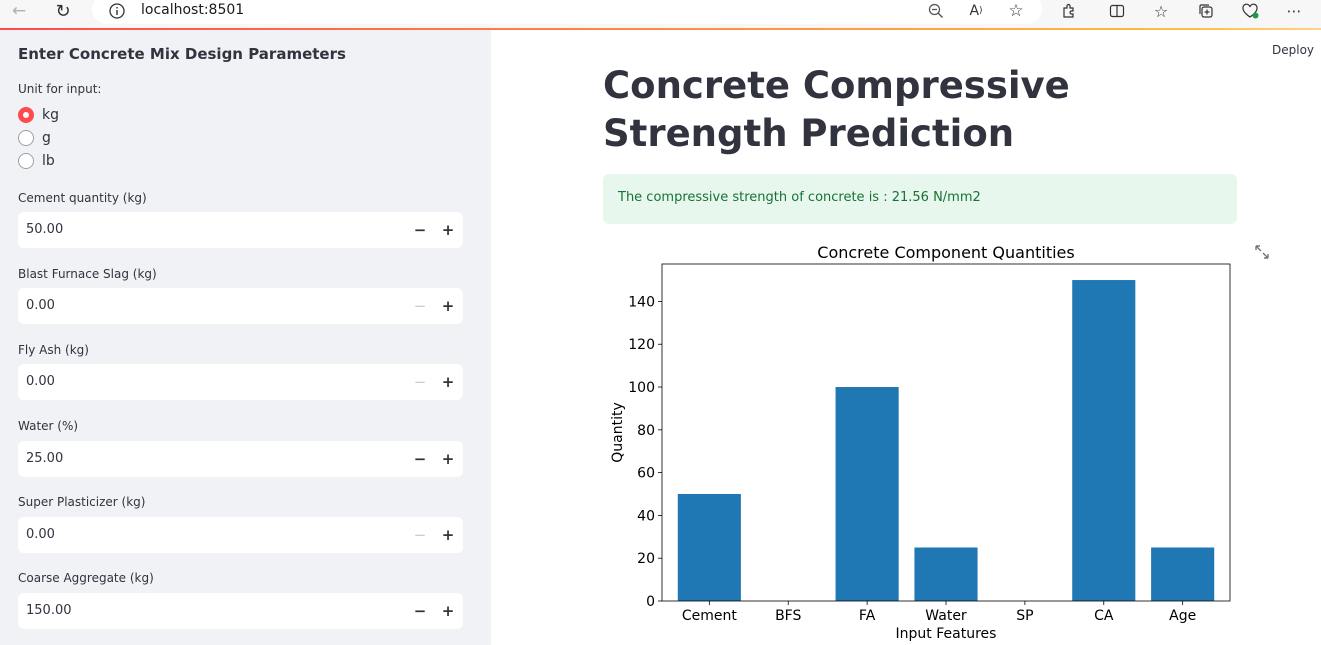 The width and height of the screenshot is (1321, 645). Describe the element at coordinates (448, 611) in the screenshot. I see `coarse-aggregate-increment-button: +` at that location.